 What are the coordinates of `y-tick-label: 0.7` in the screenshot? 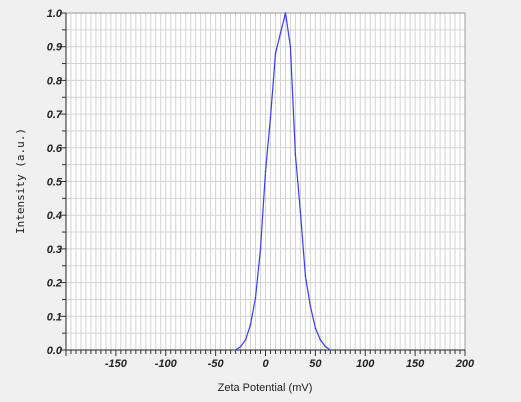 It's located at (55, 115).